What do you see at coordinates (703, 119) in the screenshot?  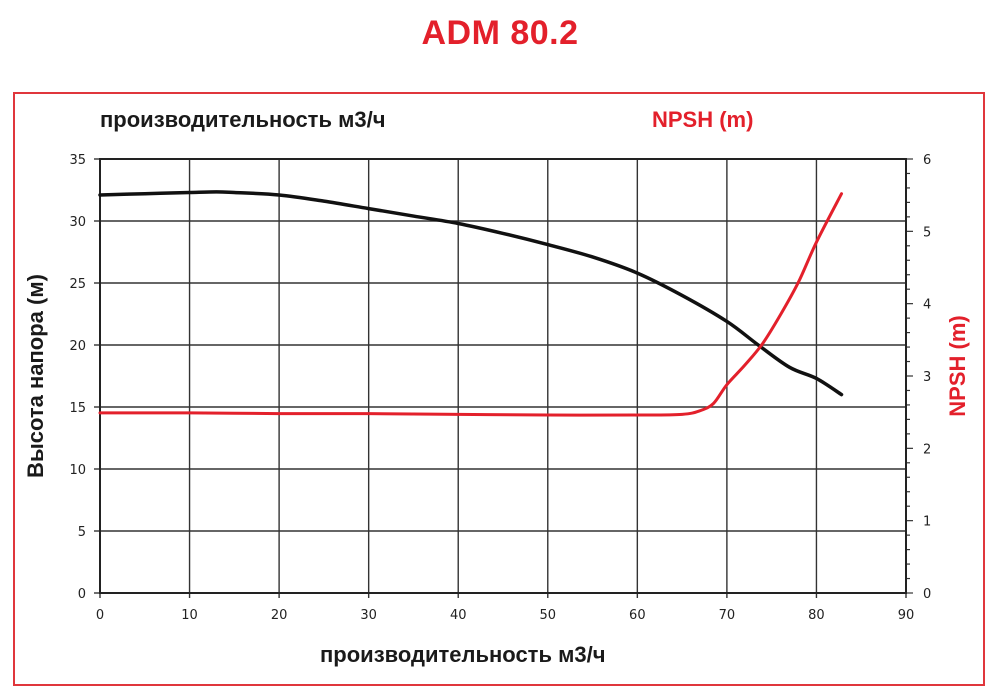 I see `top-npsh-label: NPSH (m)` at bounding box center [703, 119].